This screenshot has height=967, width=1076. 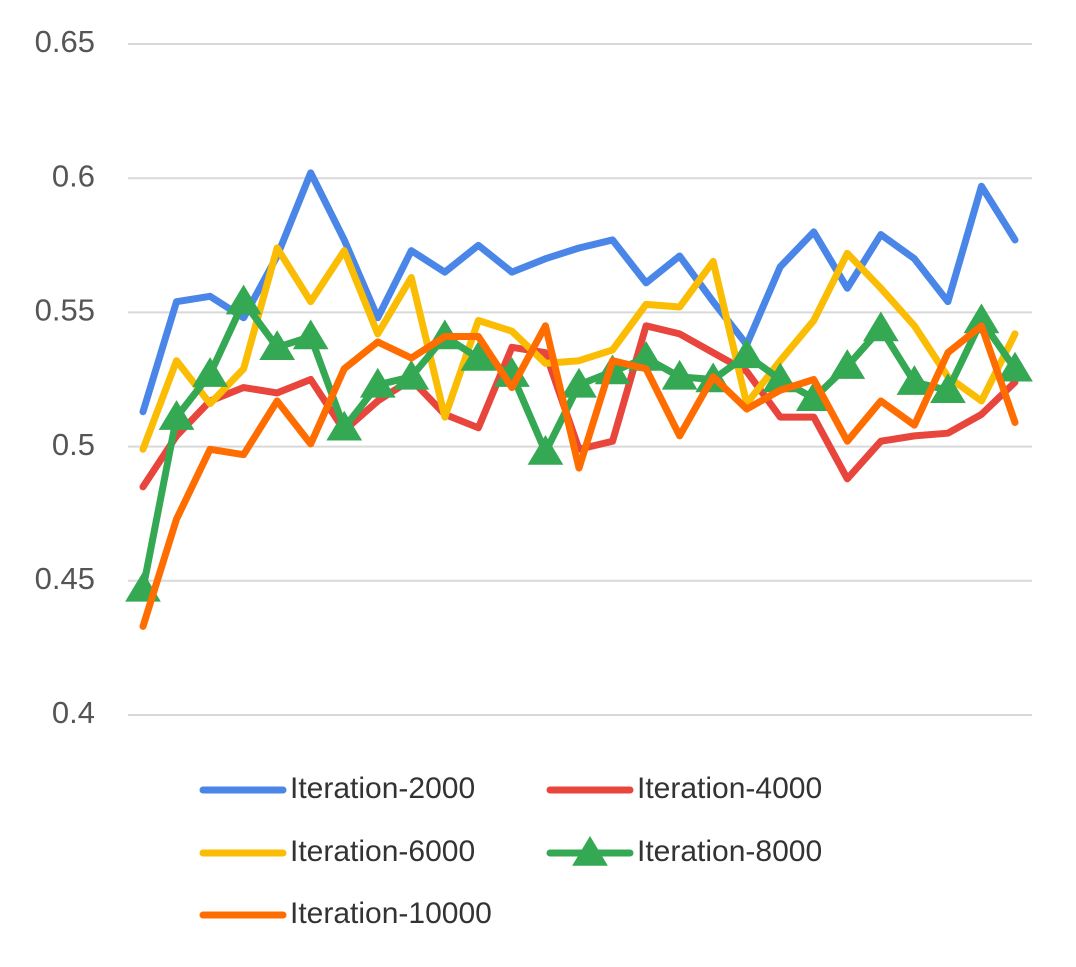 I want to click on legend-item: Iteration-10000, so click(x=345, y=913).